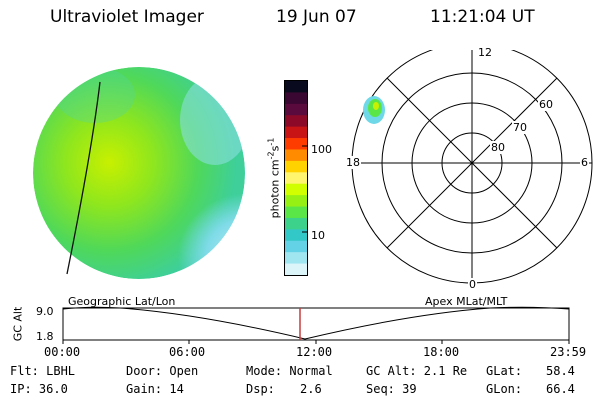  What do you see at coordinates (504, 371) in the screenshot?
I see `status-glat-label: GLat:` at bounding box center [504, 371].